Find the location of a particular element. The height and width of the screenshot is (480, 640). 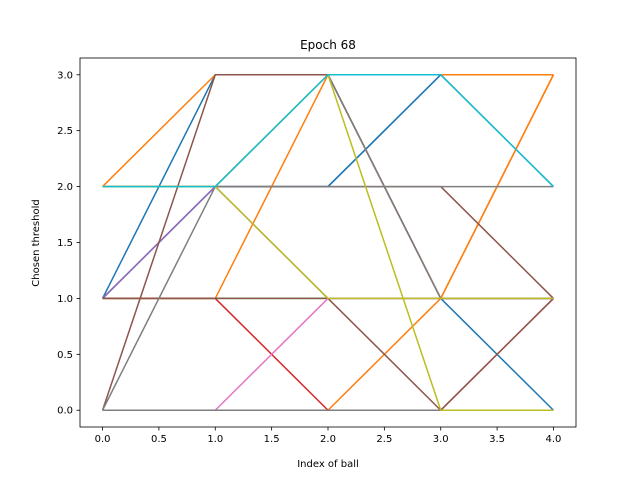

x-tick-label-8: 4.0 is located at coordinates (554, 439).